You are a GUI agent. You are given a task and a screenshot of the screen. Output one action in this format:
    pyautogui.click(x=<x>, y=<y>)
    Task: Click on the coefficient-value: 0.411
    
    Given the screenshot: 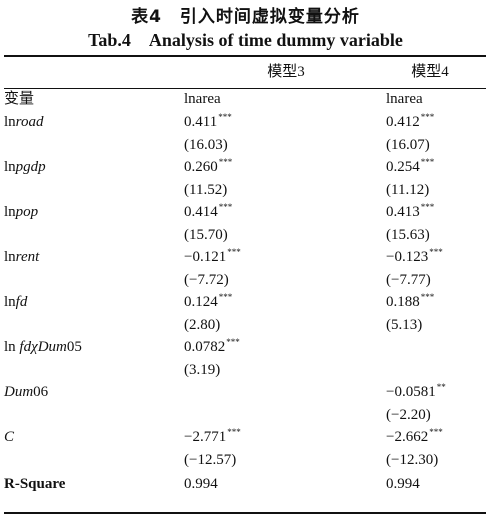 What is the action you would take?
    pyautogui.click(x=201, y=122)
    